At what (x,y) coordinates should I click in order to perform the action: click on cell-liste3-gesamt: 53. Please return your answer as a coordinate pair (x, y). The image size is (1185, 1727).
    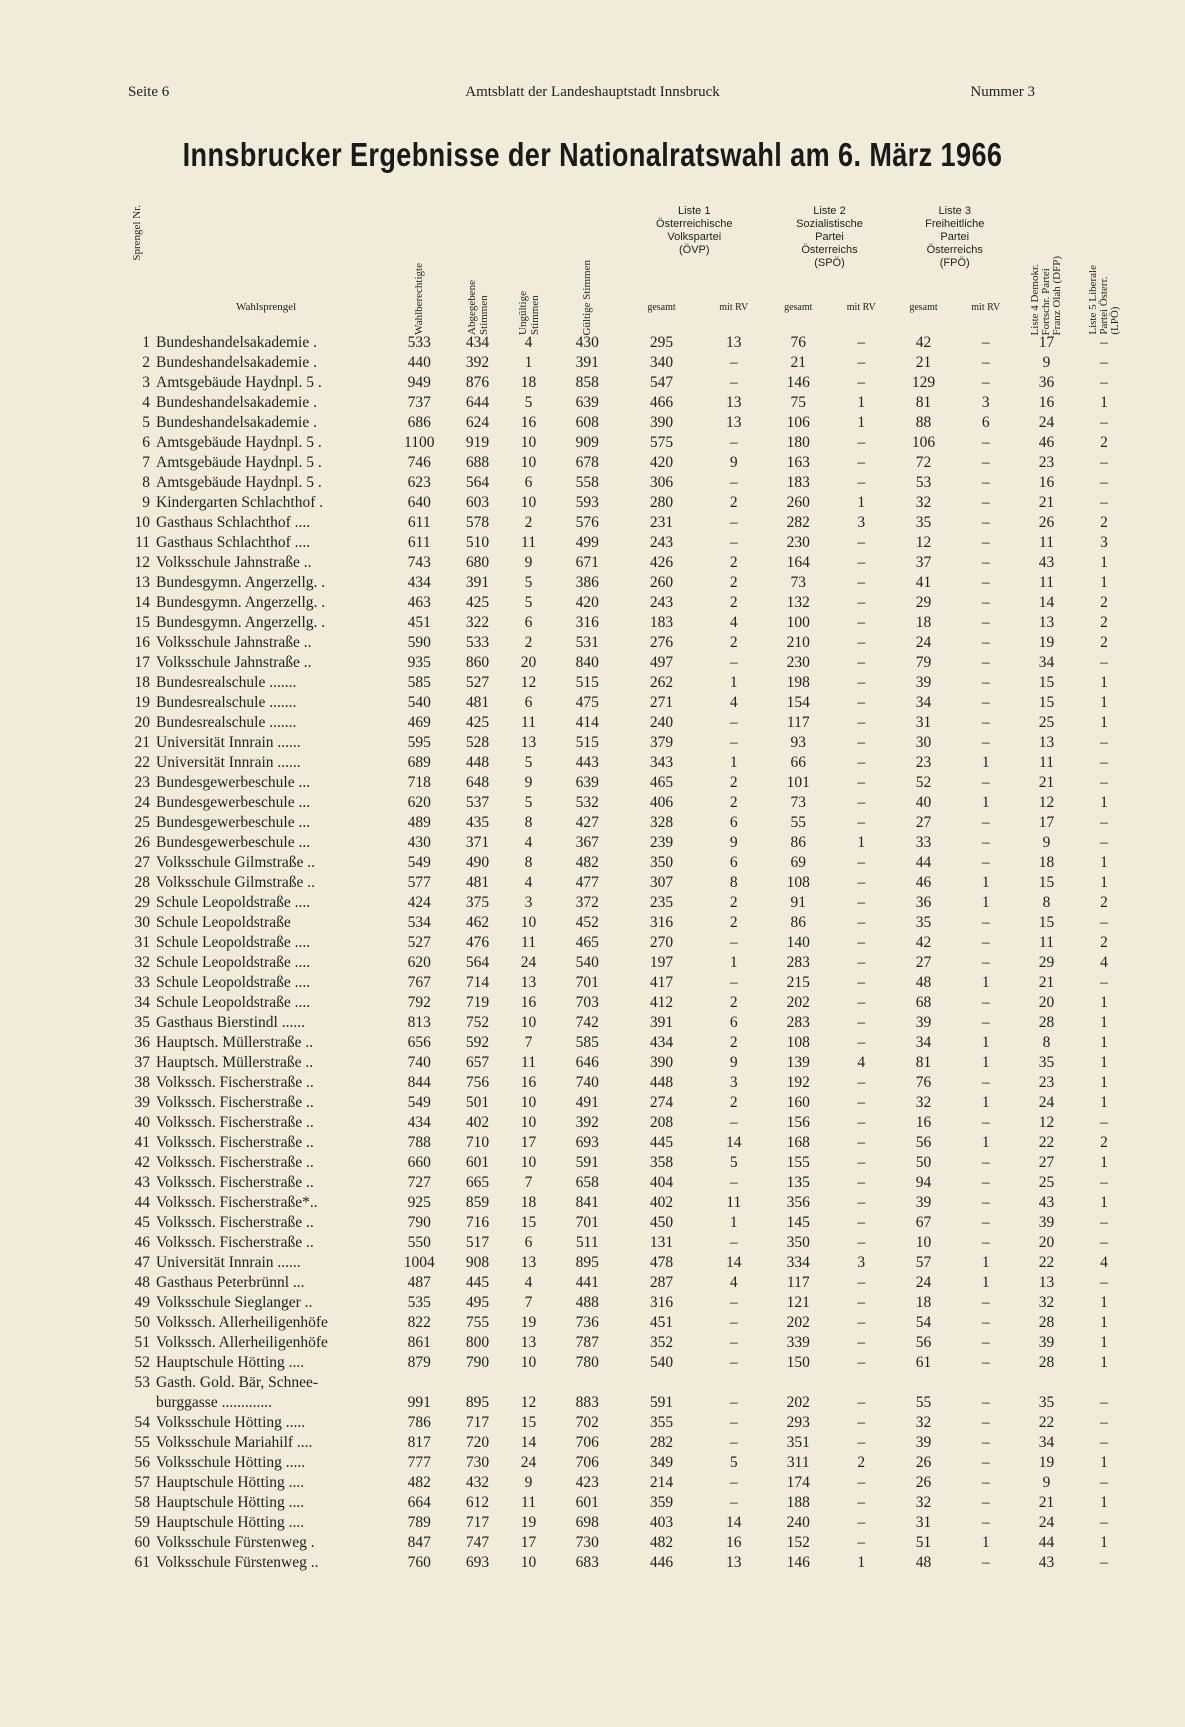
    Looking at the image, I should click on (923, 482).